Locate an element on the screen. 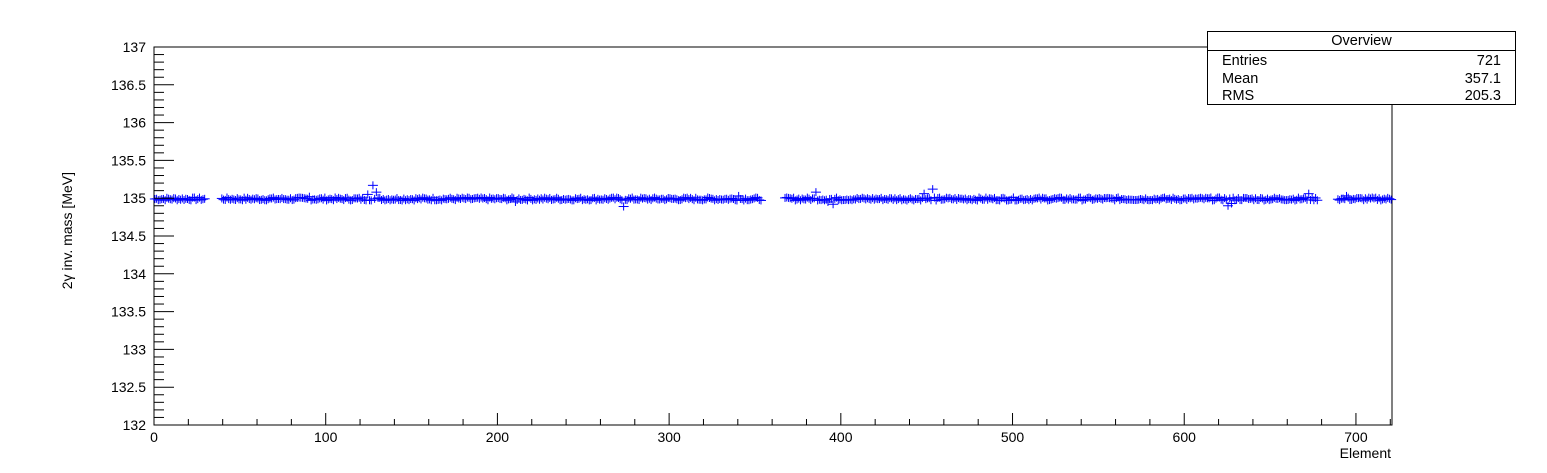 Image resolution: width=1547 pixels, height=473 pixels. stats-label: Mean is located at coordinates (1240, 79).